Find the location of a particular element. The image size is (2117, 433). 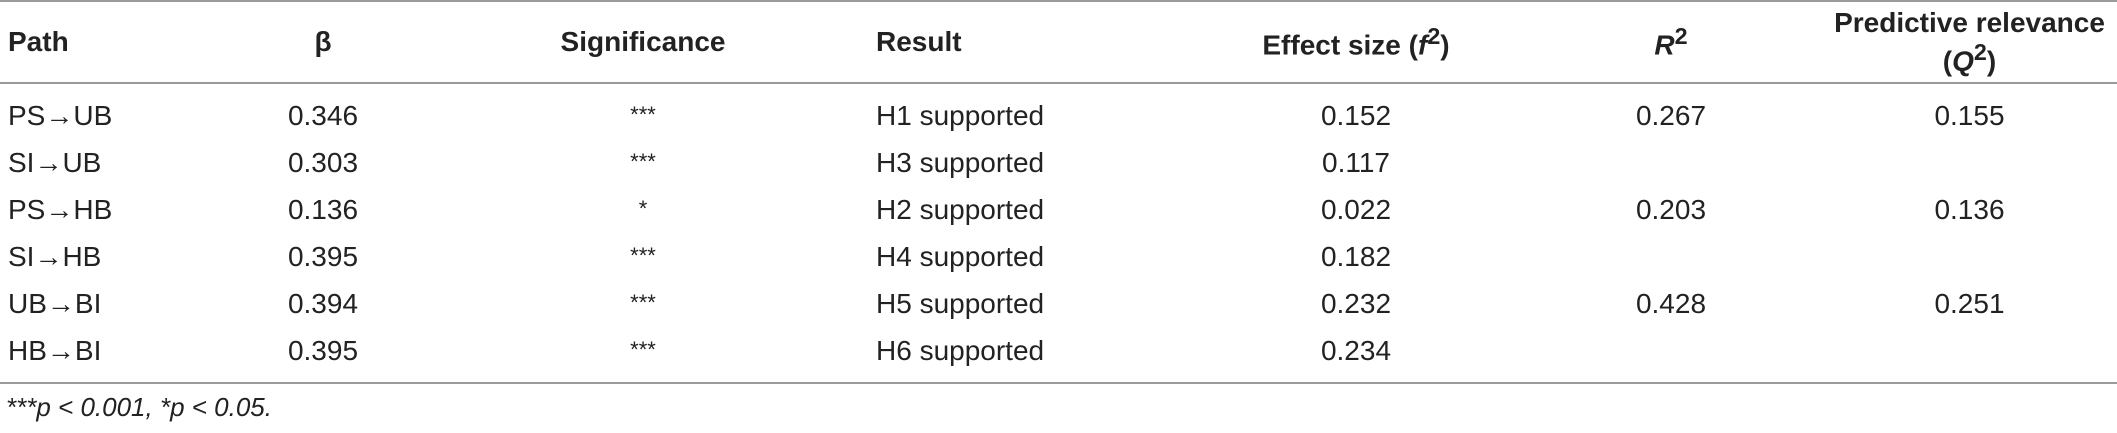

header-beta: β is located at coordinates (323, 41).